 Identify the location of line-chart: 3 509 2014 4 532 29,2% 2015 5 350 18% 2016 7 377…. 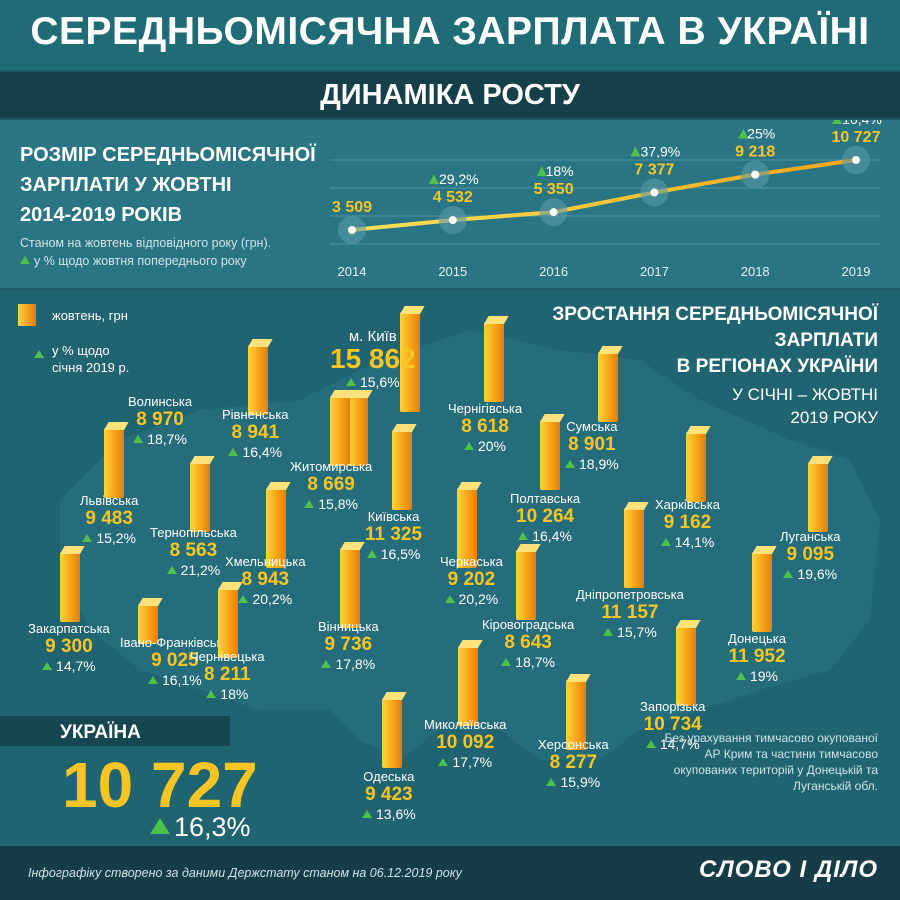
(606, 199).